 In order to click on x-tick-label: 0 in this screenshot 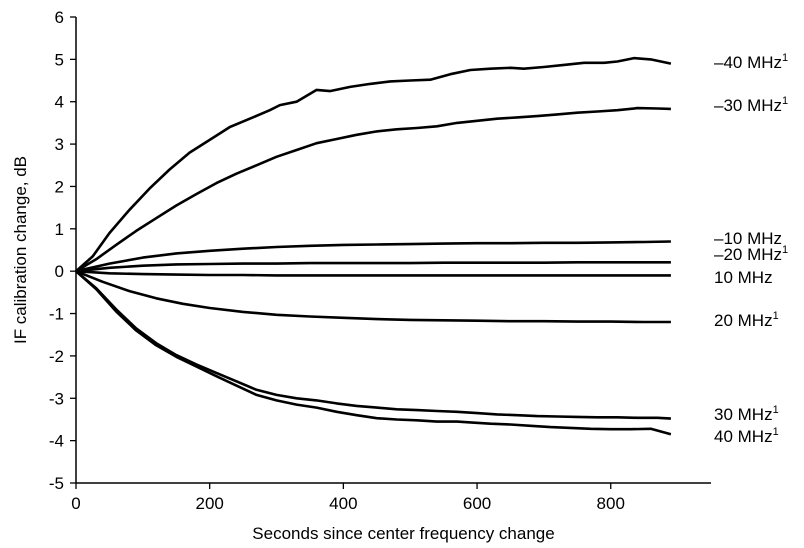, I will do `click(75, 503)`.